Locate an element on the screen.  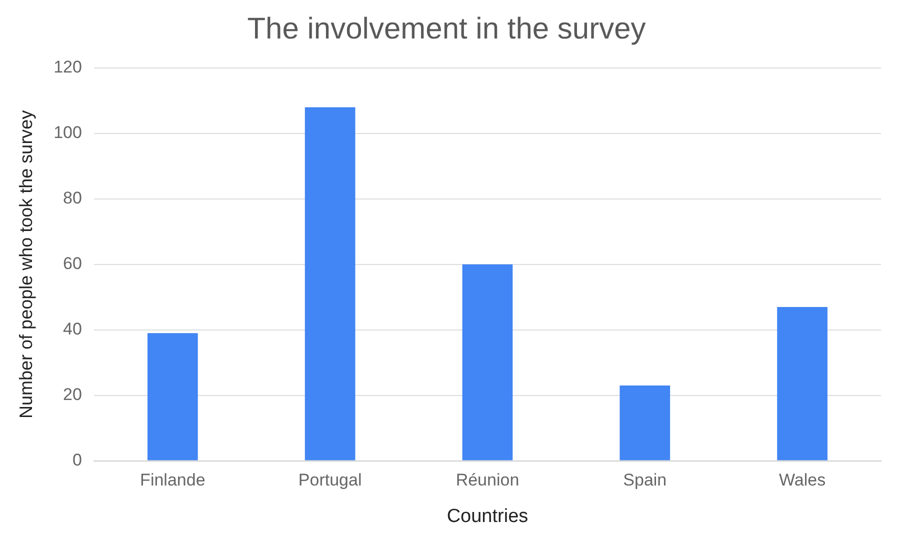
x-axis-title: Countries is located at coordinates (487, 516).